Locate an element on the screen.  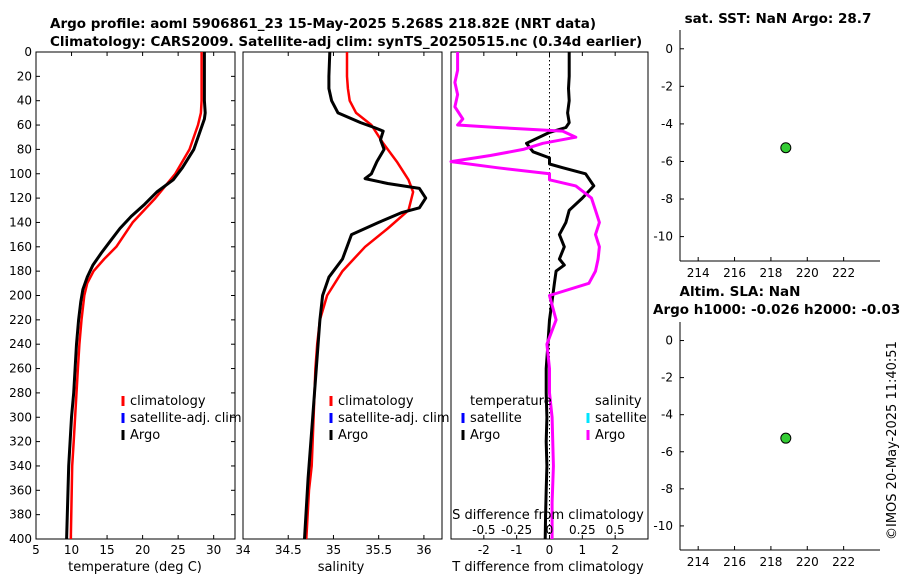
x-tick-label: 36 is located at coordinates (423, 550).